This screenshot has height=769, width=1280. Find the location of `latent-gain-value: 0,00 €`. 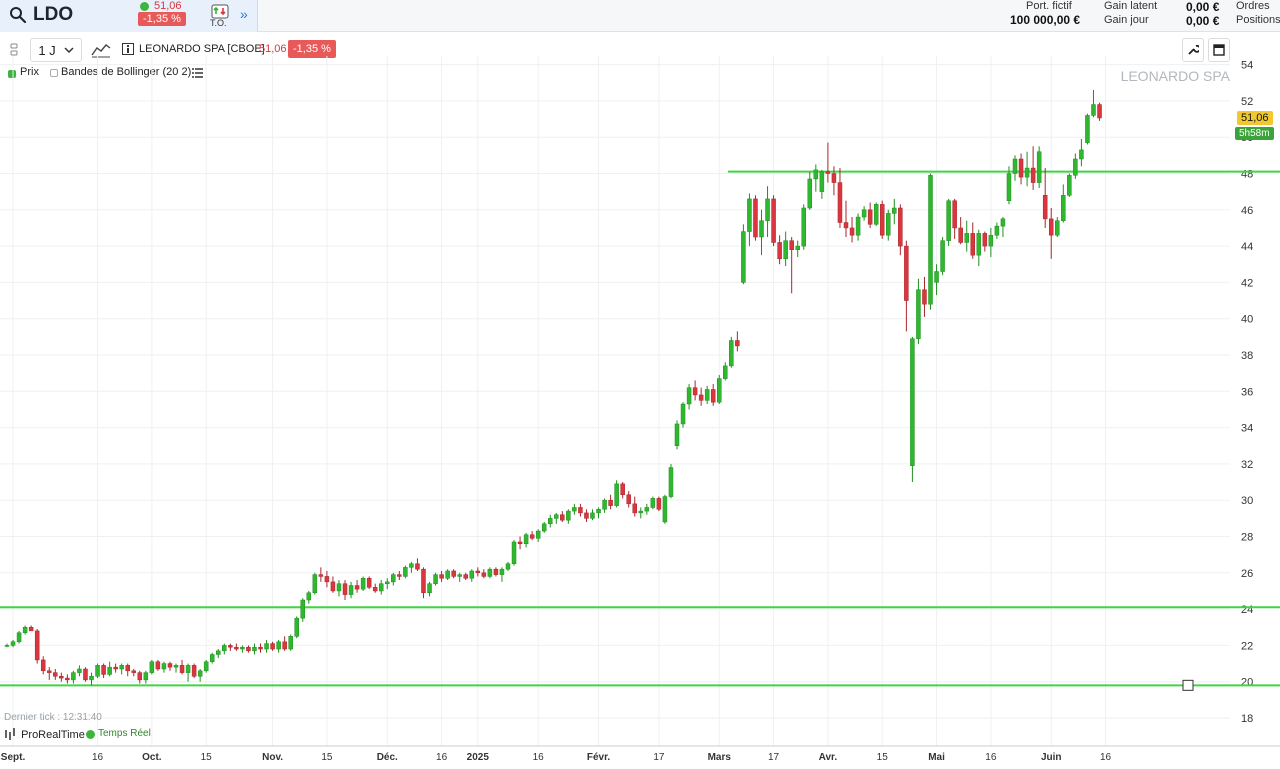

latent-gain-value: 0,00 € is located at coordinates (1203, 7).